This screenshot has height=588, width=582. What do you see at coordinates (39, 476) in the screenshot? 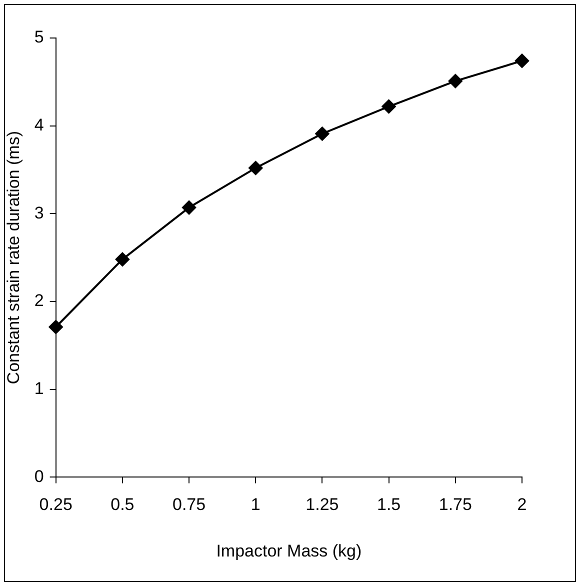
I see `y-tick-label: 0` at bounding box center [39, 476].